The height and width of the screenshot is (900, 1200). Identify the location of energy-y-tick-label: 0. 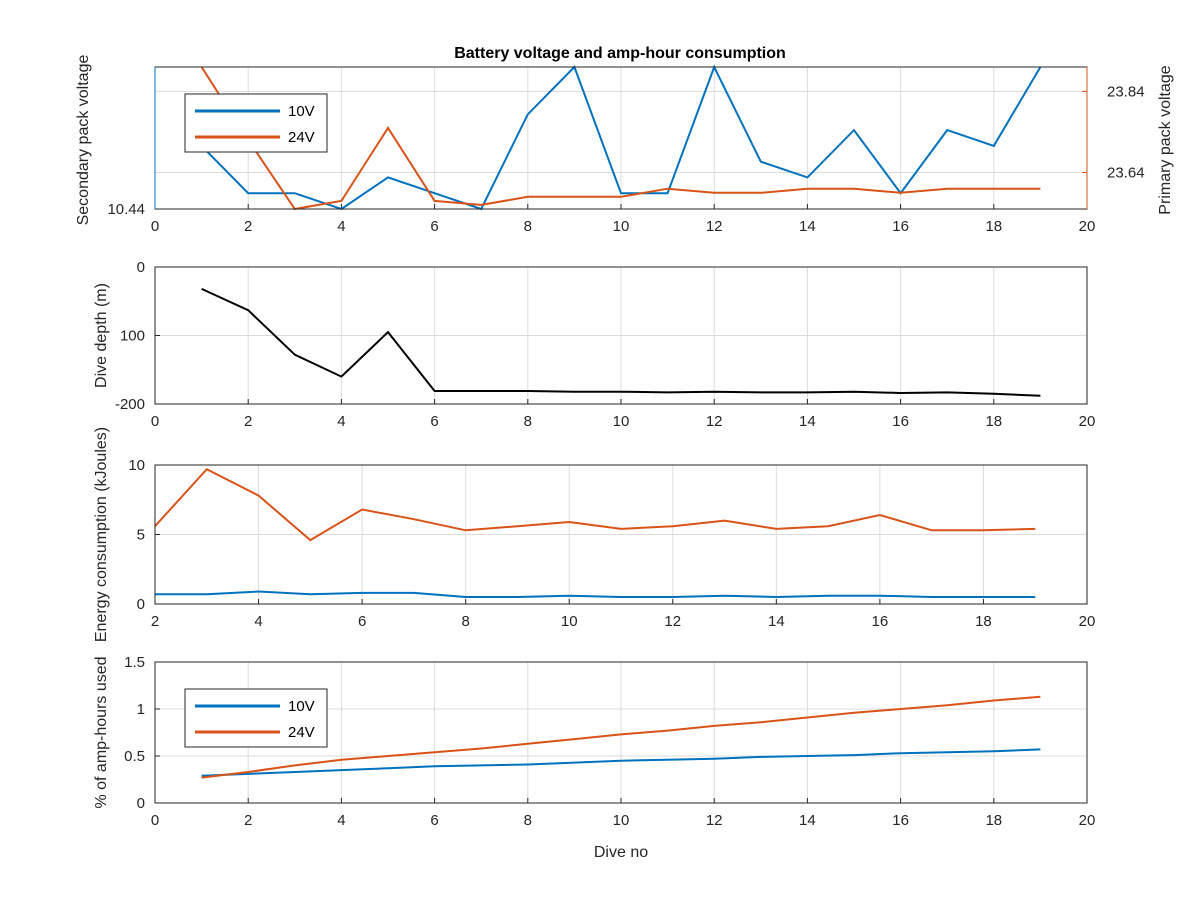
(141, 604).